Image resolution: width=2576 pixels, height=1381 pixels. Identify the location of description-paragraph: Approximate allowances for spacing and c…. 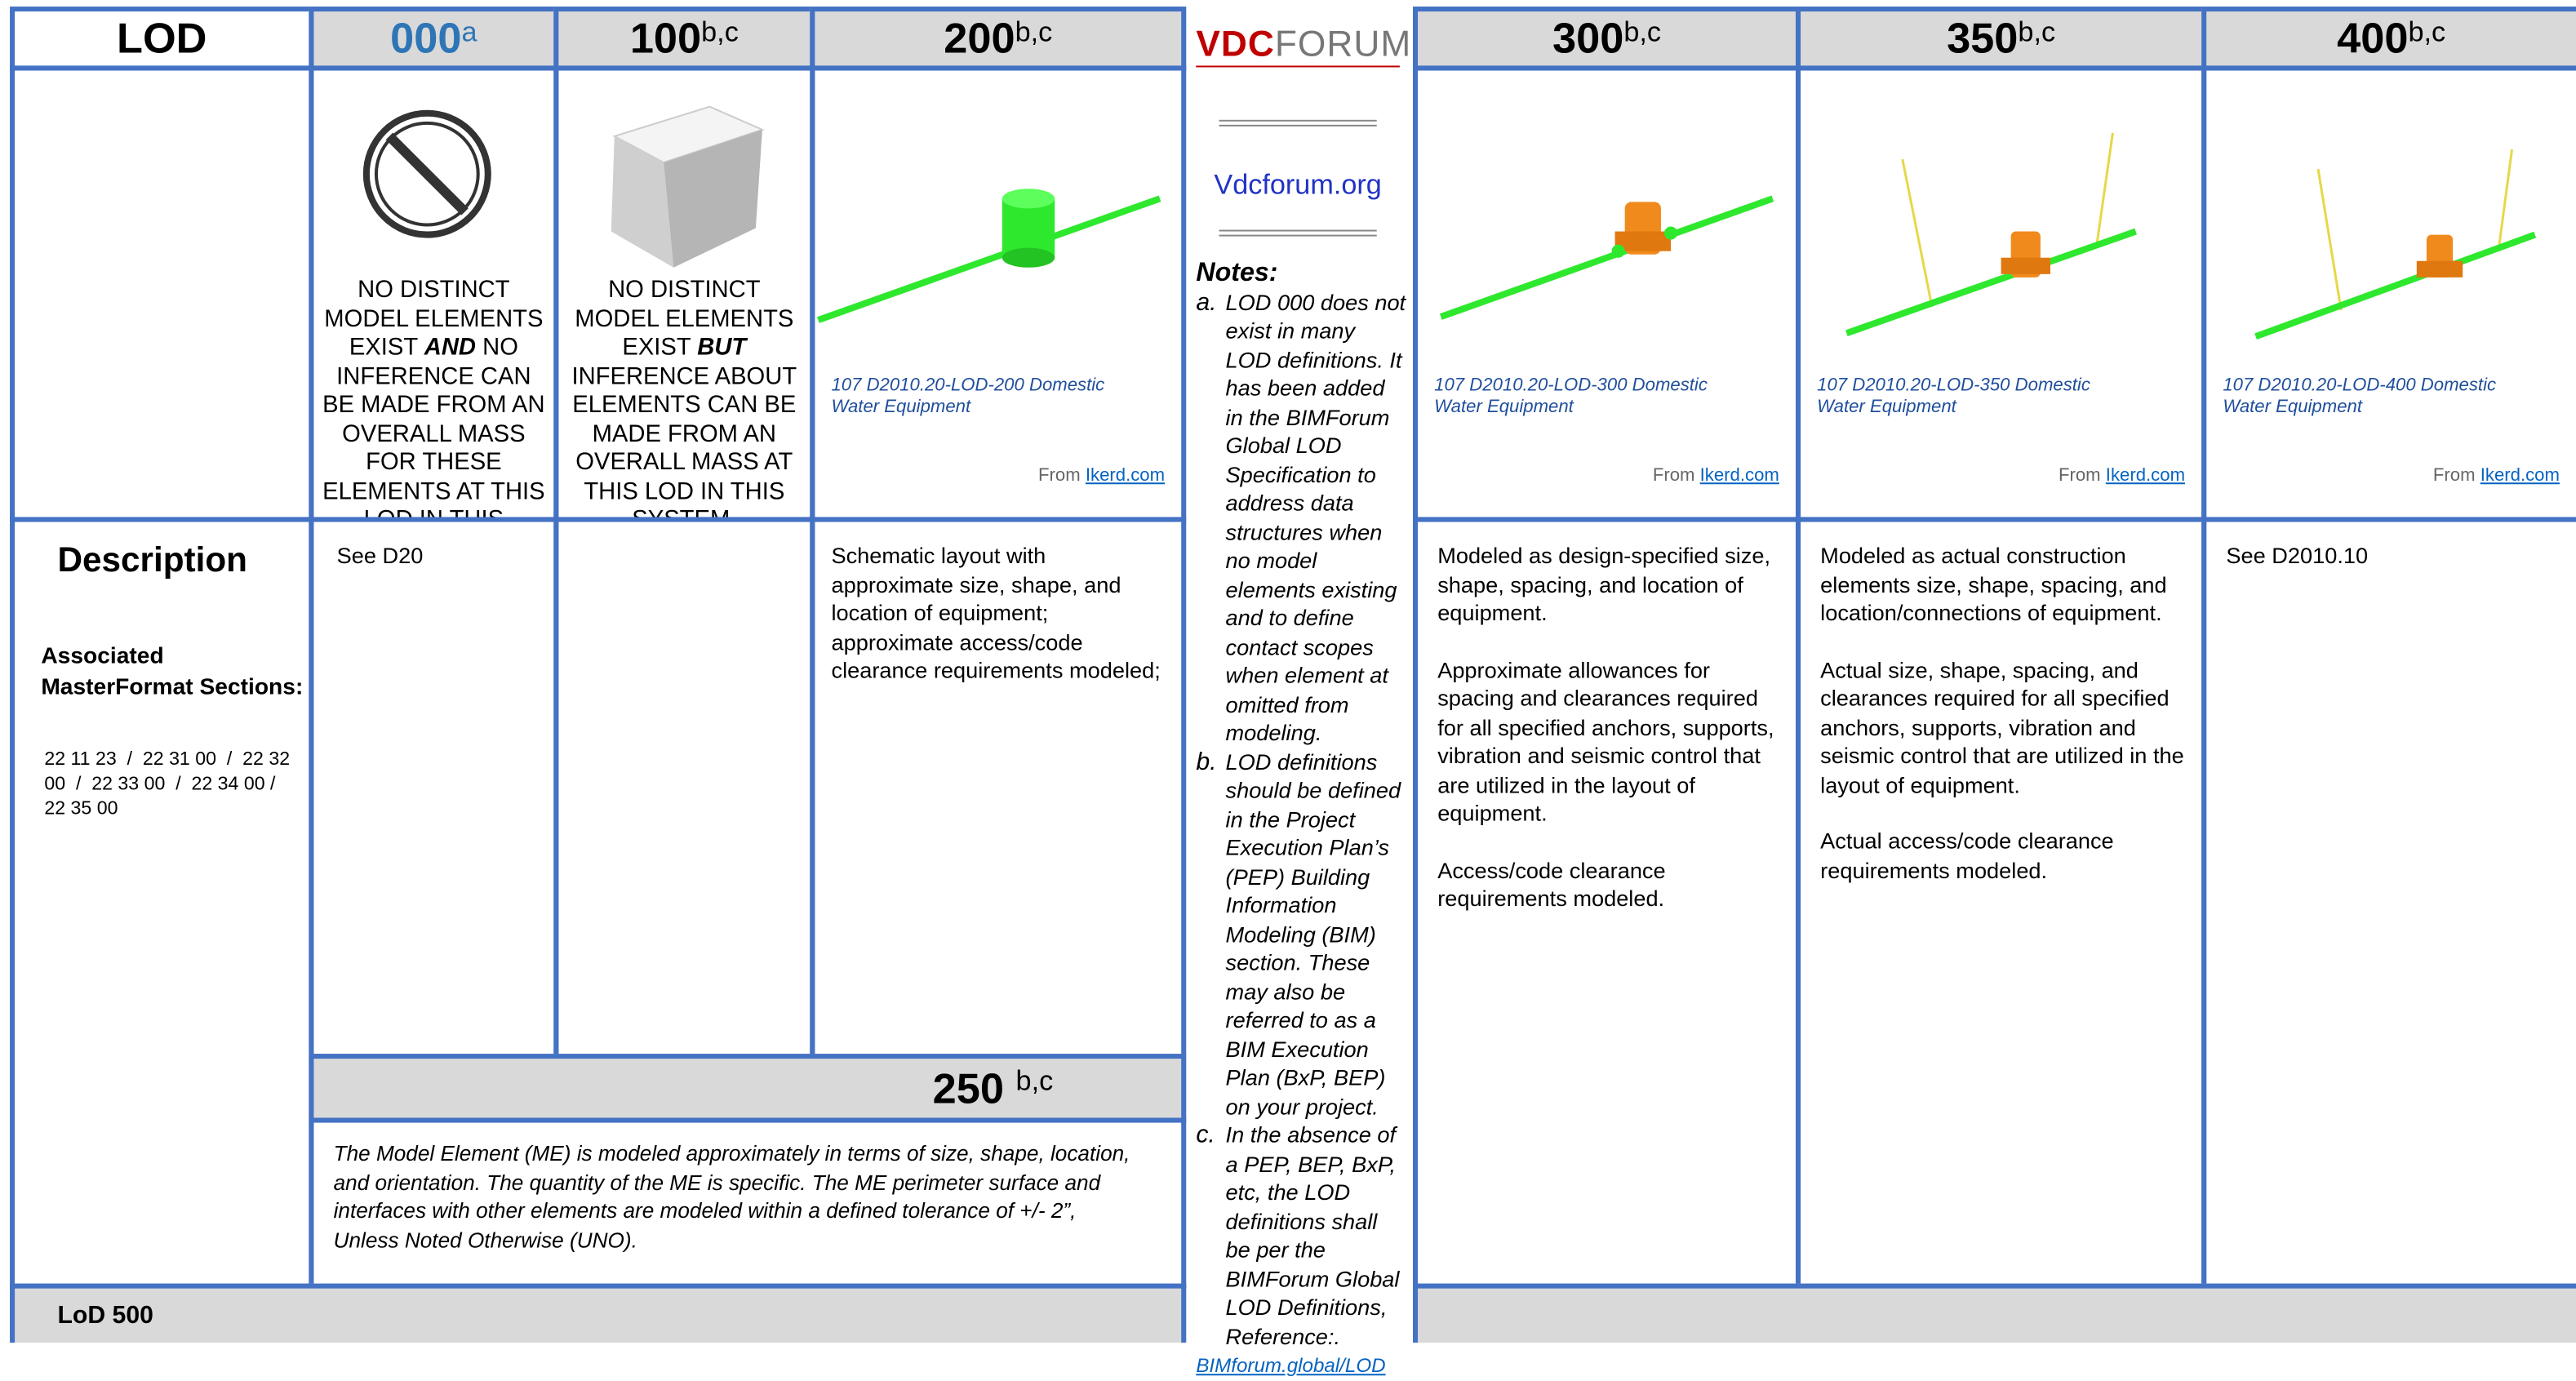
(1608, 742).